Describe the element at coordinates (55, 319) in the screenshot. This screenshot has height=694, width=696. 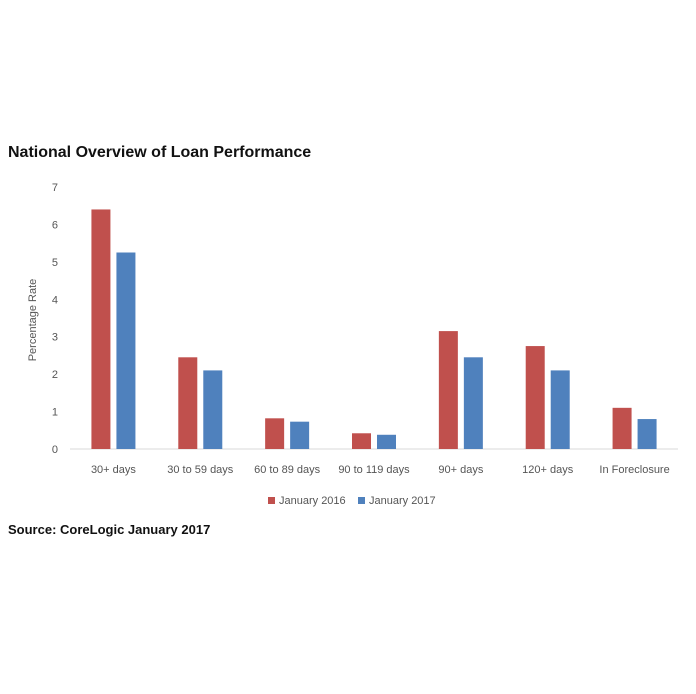
I see `y-axis: 0 1 2 3 4 5 6 7` at that location.